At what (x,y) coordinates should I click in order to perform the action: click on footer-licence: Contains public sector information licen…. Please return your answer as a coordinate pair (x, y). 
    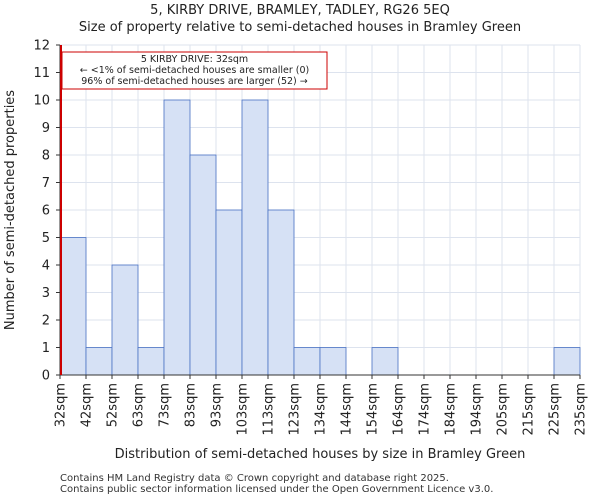
    Looking at the image, I should click on (277, 489).